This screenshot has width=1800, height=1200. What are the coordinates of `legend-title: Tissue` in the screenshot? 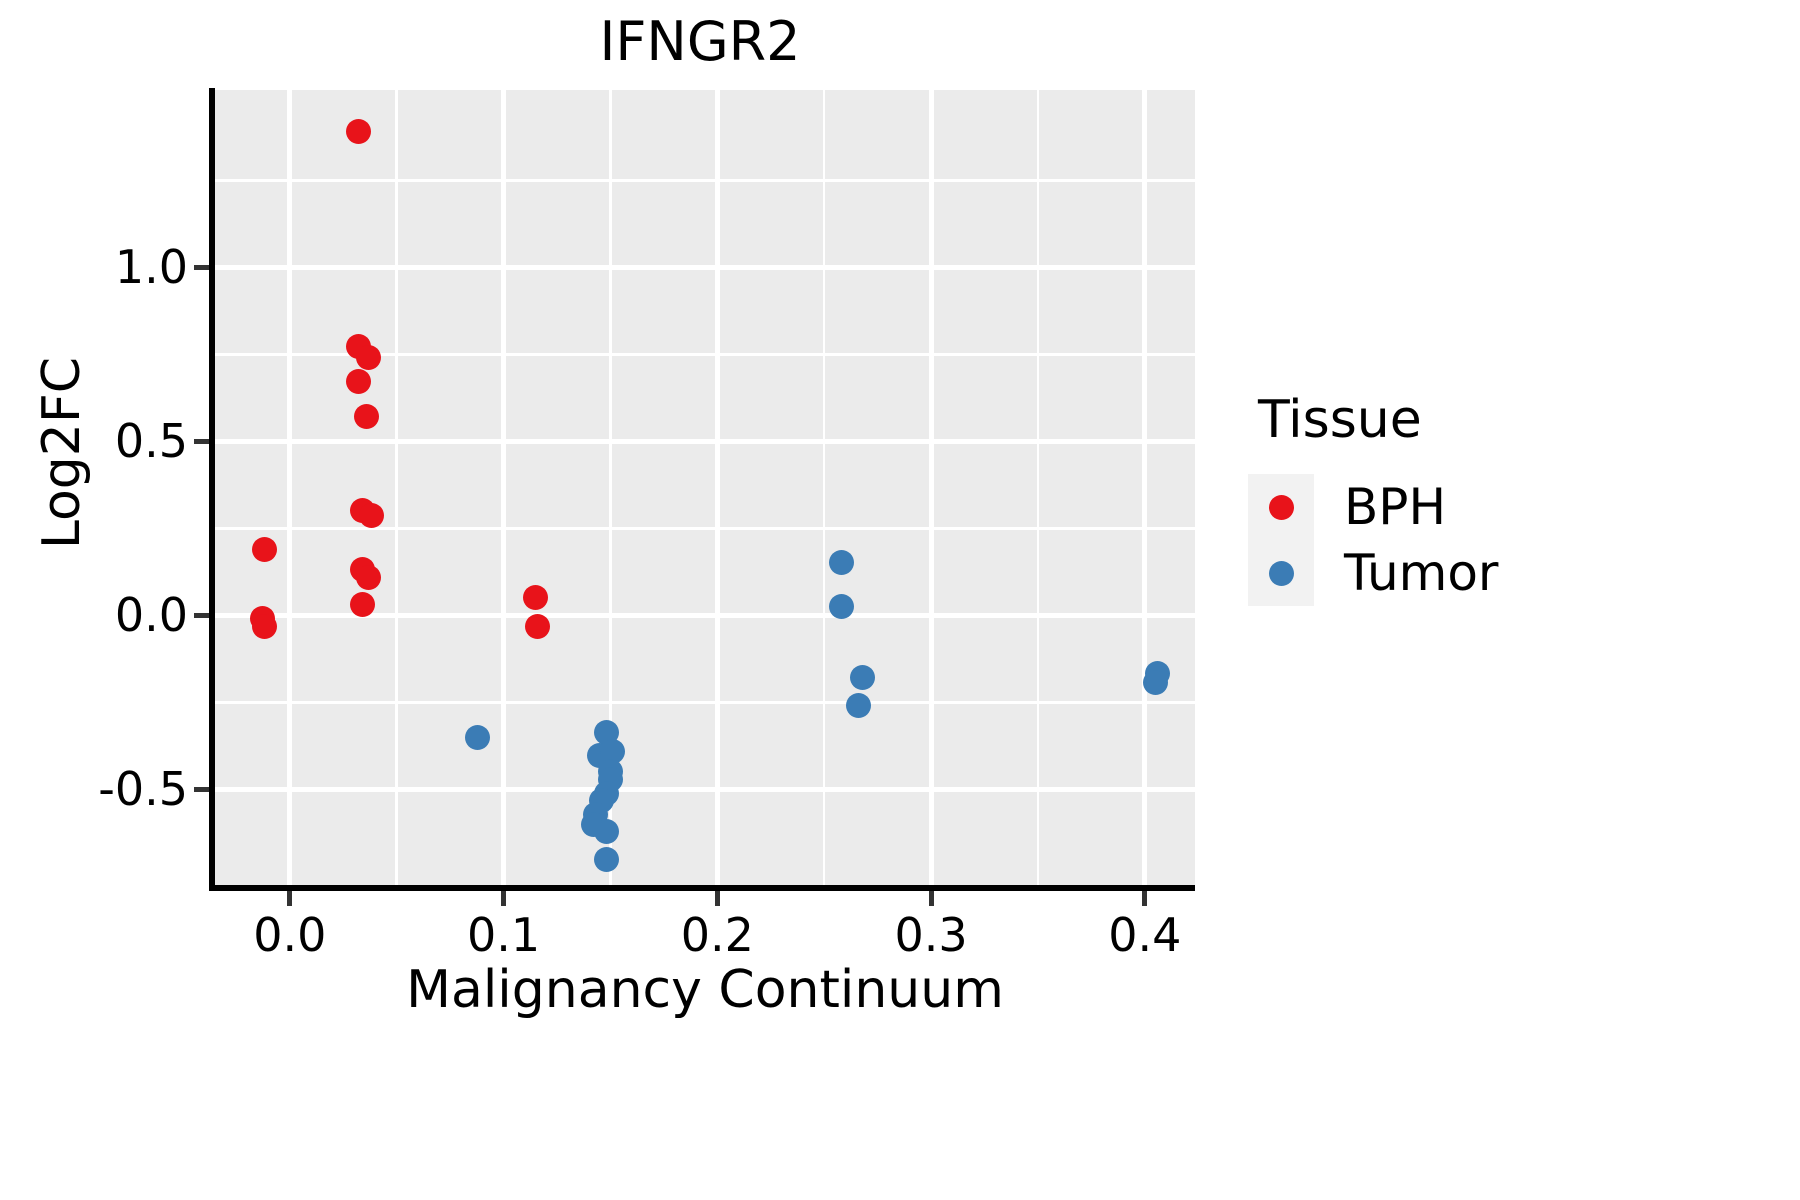 It's located at (1340, 420).